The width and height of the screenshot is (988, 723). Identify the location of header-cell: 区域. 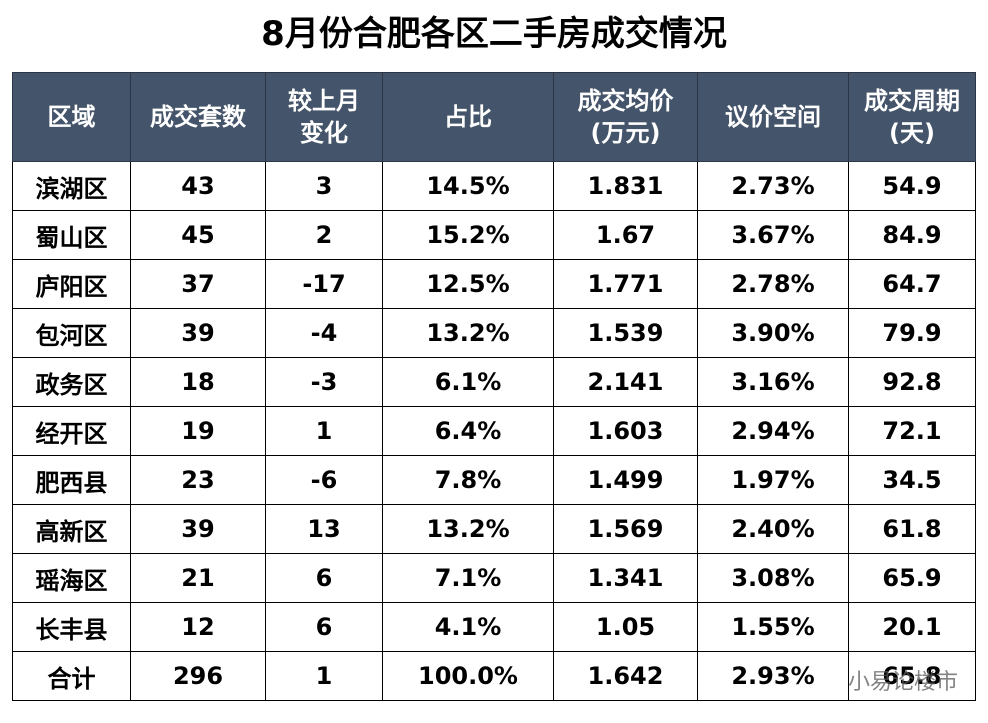
(71, 117).